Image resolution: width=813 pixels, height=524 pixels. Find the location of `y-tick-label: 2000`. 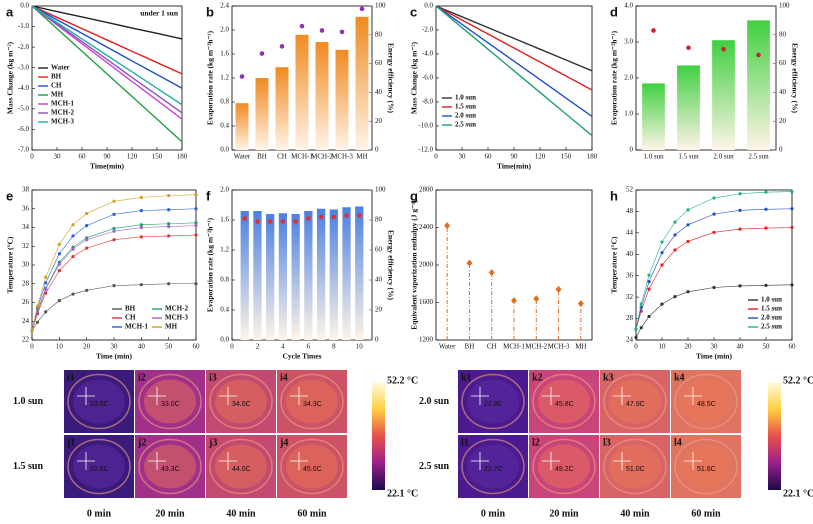

y-tick-label: 2000 is located at coordinates (426, 265).